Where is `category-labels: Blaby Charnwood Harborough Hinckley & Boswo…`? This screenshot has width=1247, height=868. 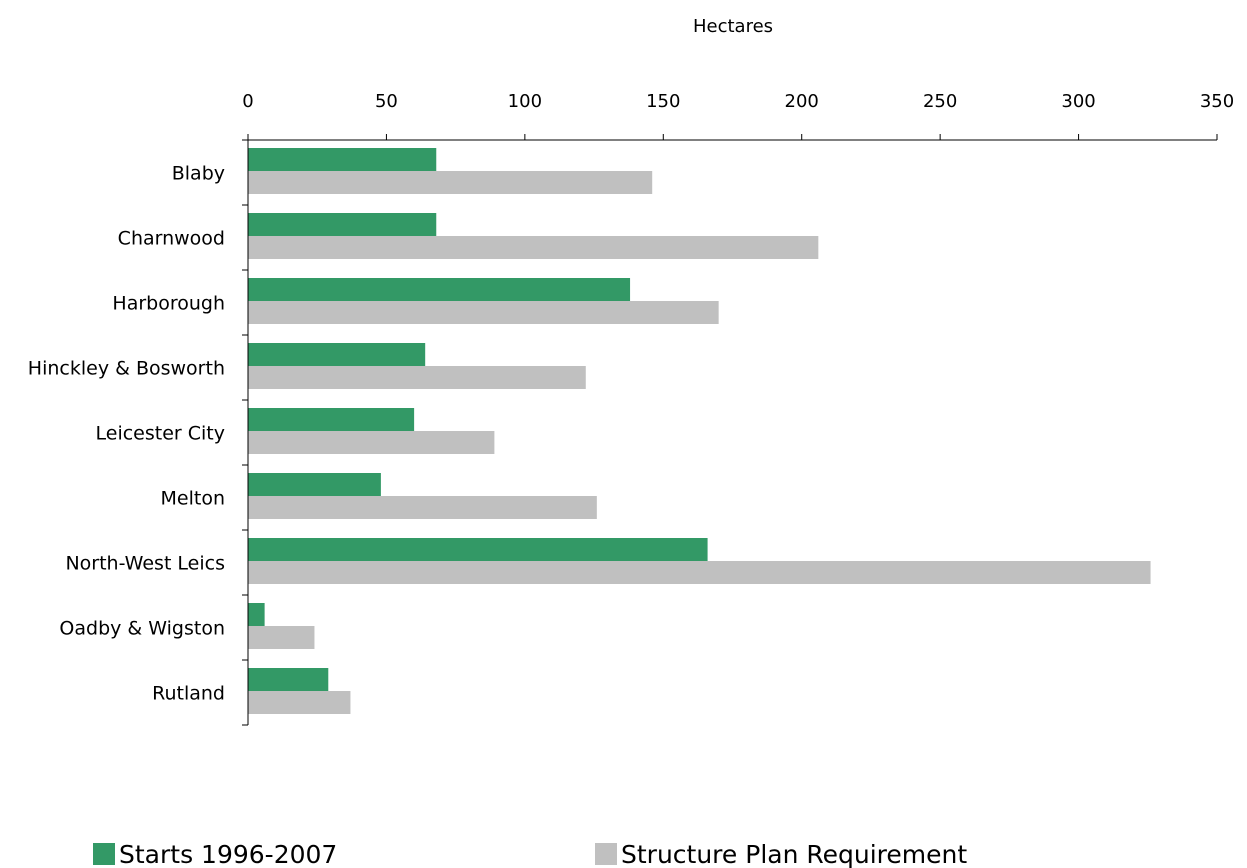
category-labels: Blaby Charnwood Harborough Hinckley & Boswo… is located at coordinates (126, 434).